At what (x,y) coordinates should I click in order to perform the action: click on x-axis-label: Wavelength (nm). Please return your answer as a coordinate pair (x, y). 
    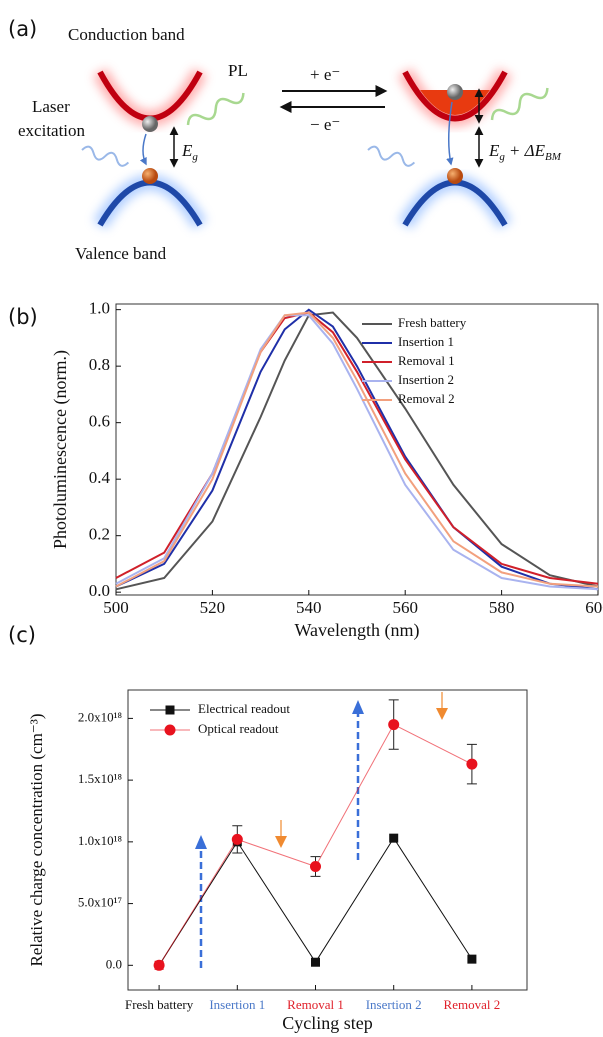
    Looking at the image, I should click on (356, 630).